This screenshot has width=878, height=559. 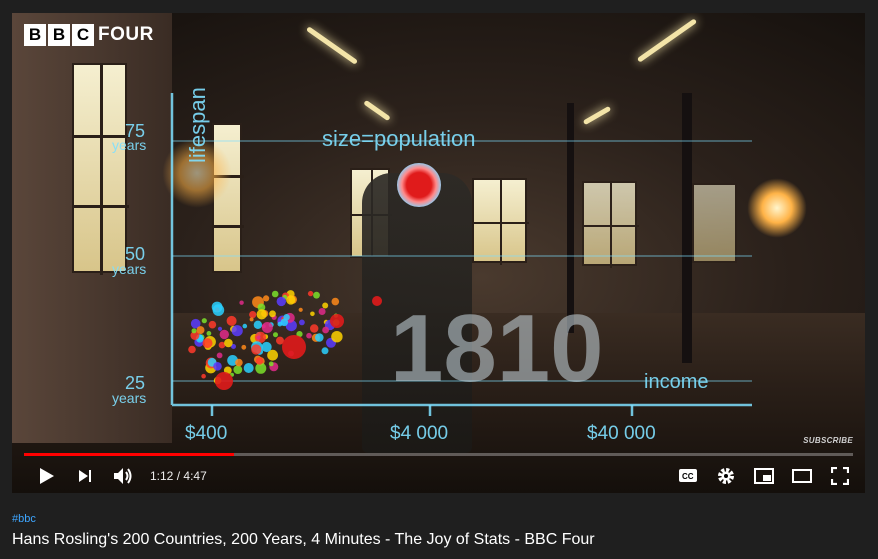 I want to click on miniplayer-button, so click(x=764, y=475).